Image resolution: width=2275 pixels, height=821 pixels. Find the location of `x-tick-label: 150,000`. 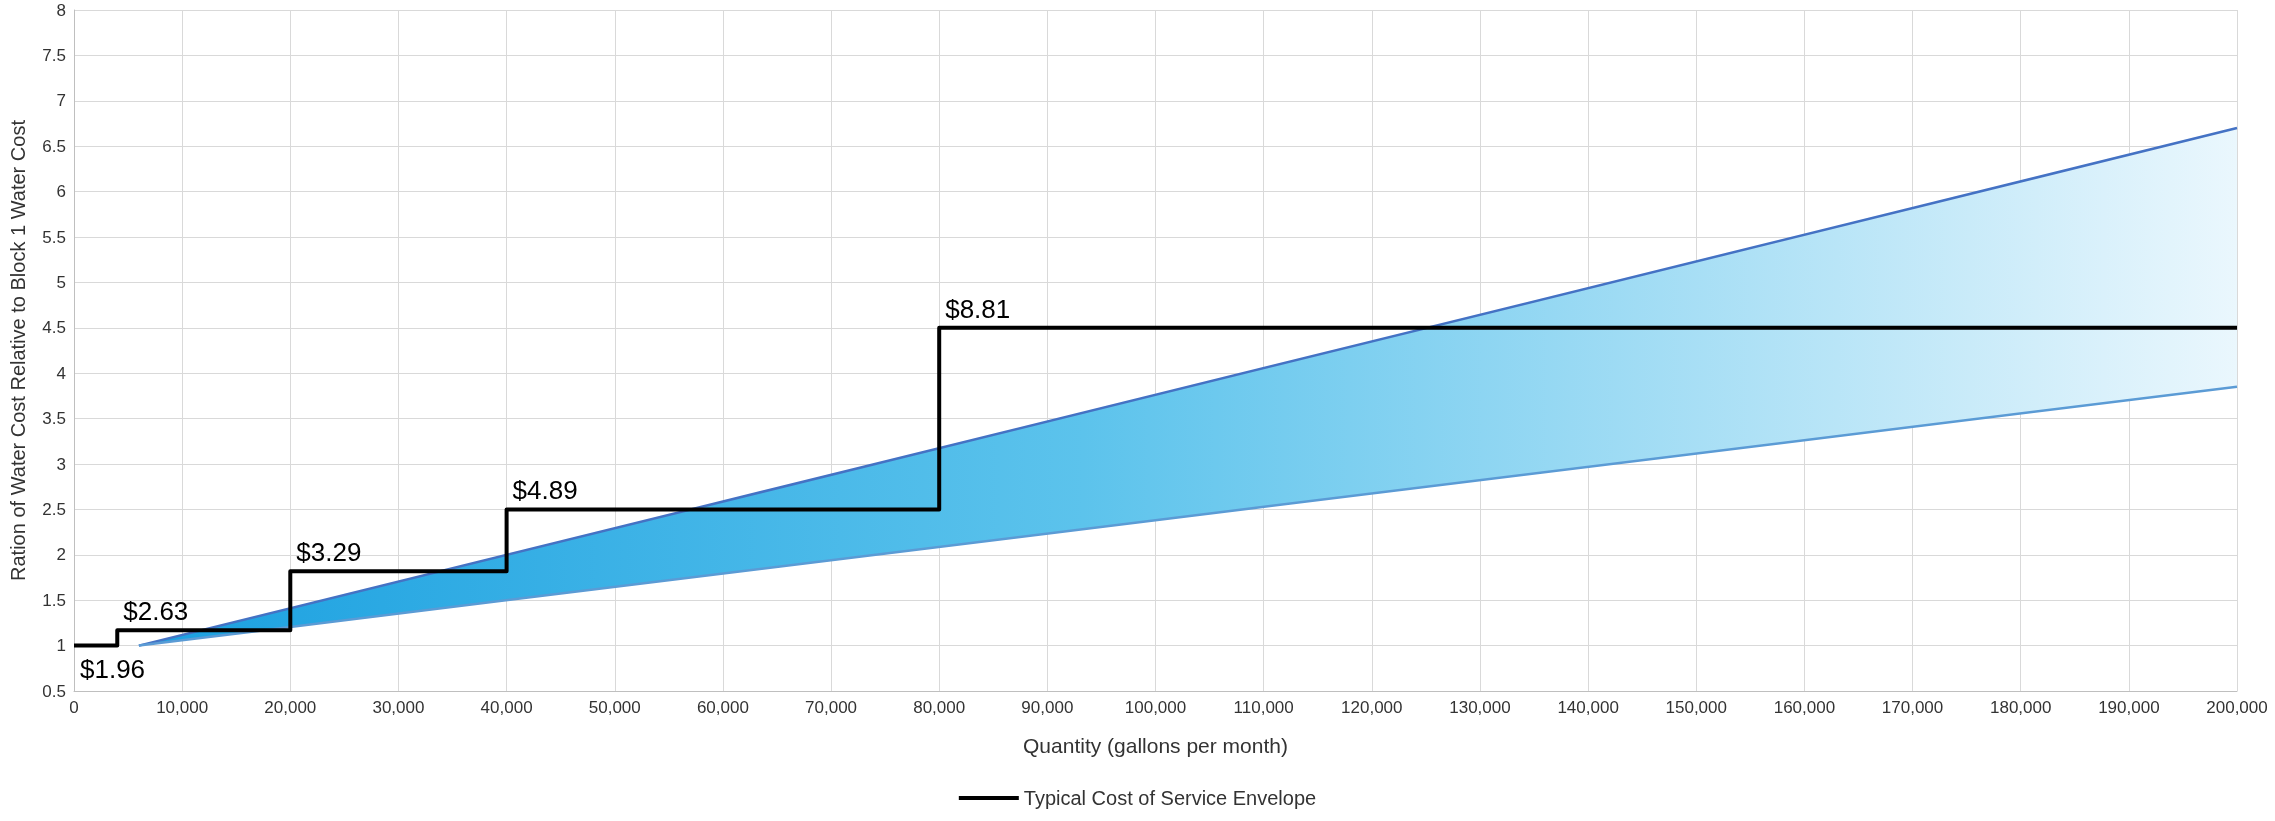

x-tick-label: 150,000 is located at coordinates (1696, 707).